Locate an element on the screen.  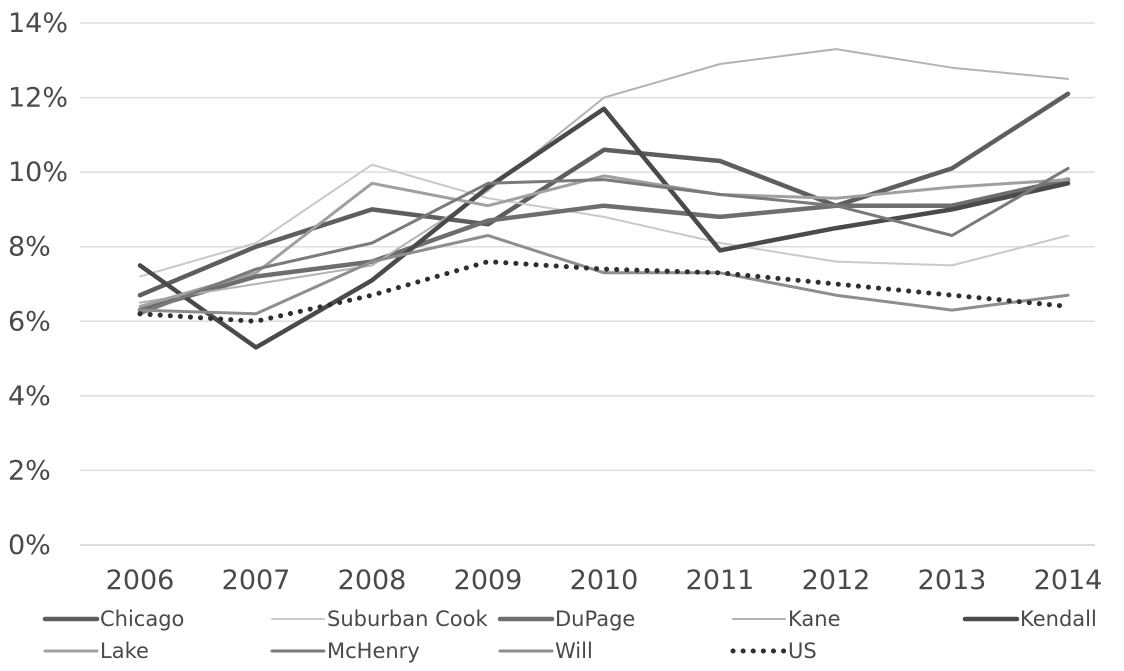
y-tick-label: 12% is located at coordinates (38, 98).